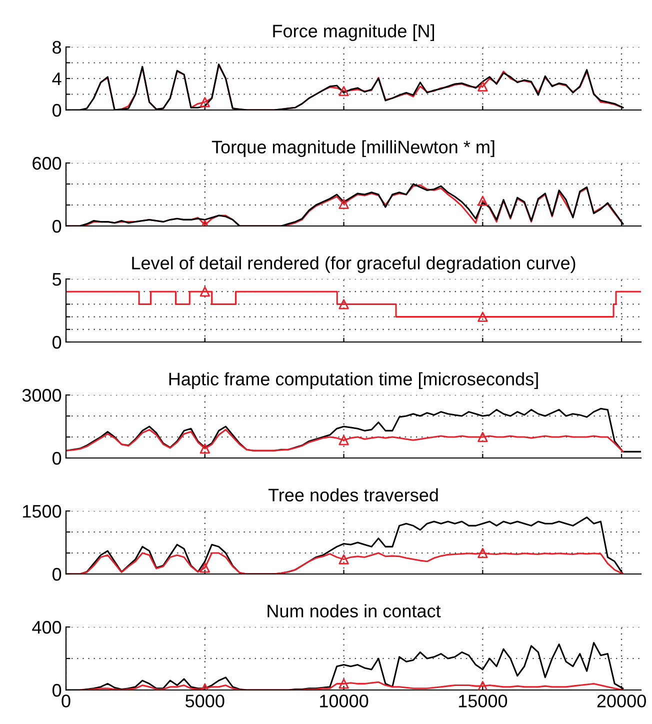 This screenshot has width=652, height=724. Describe the element at coordinates (353, 33) in the screenshot. I see `chart-title: Force magnitude [N]` at that location.